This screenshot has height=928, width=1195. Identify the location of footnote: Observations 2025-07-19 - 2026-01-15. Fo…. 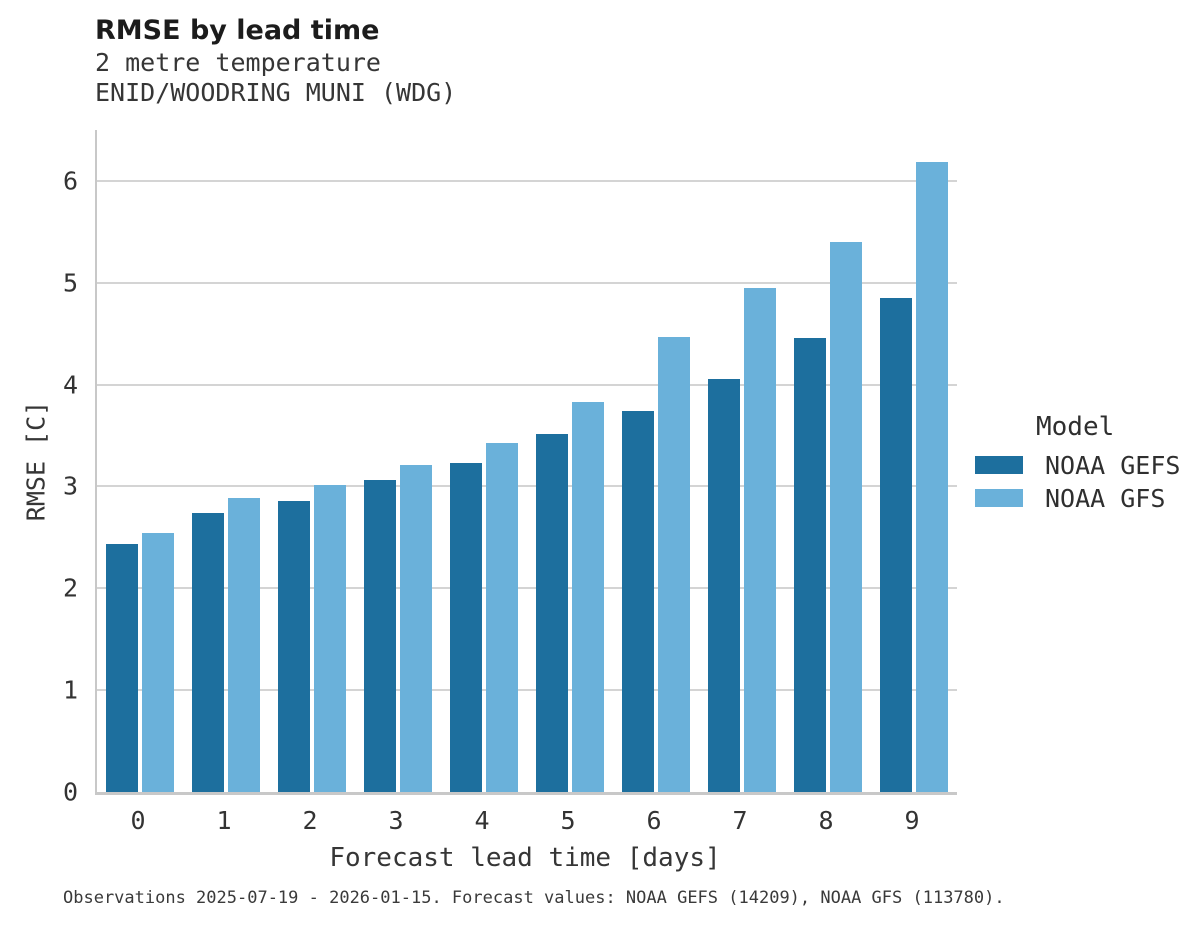
(534, 898).